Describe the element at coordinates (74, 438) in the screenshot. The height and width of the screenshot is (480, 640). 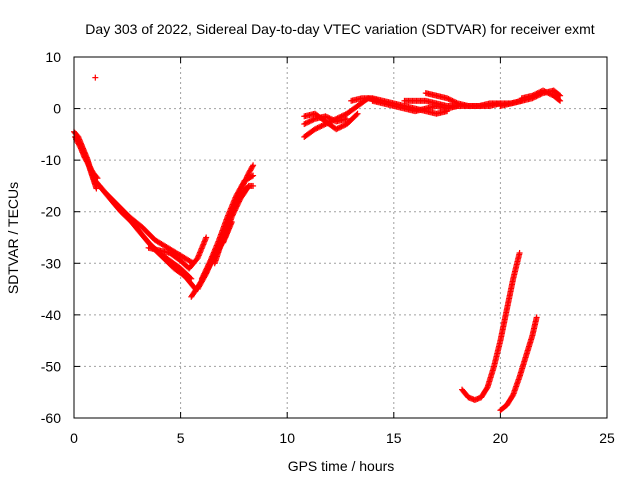
I see `x-tick-label: 0` at that location.